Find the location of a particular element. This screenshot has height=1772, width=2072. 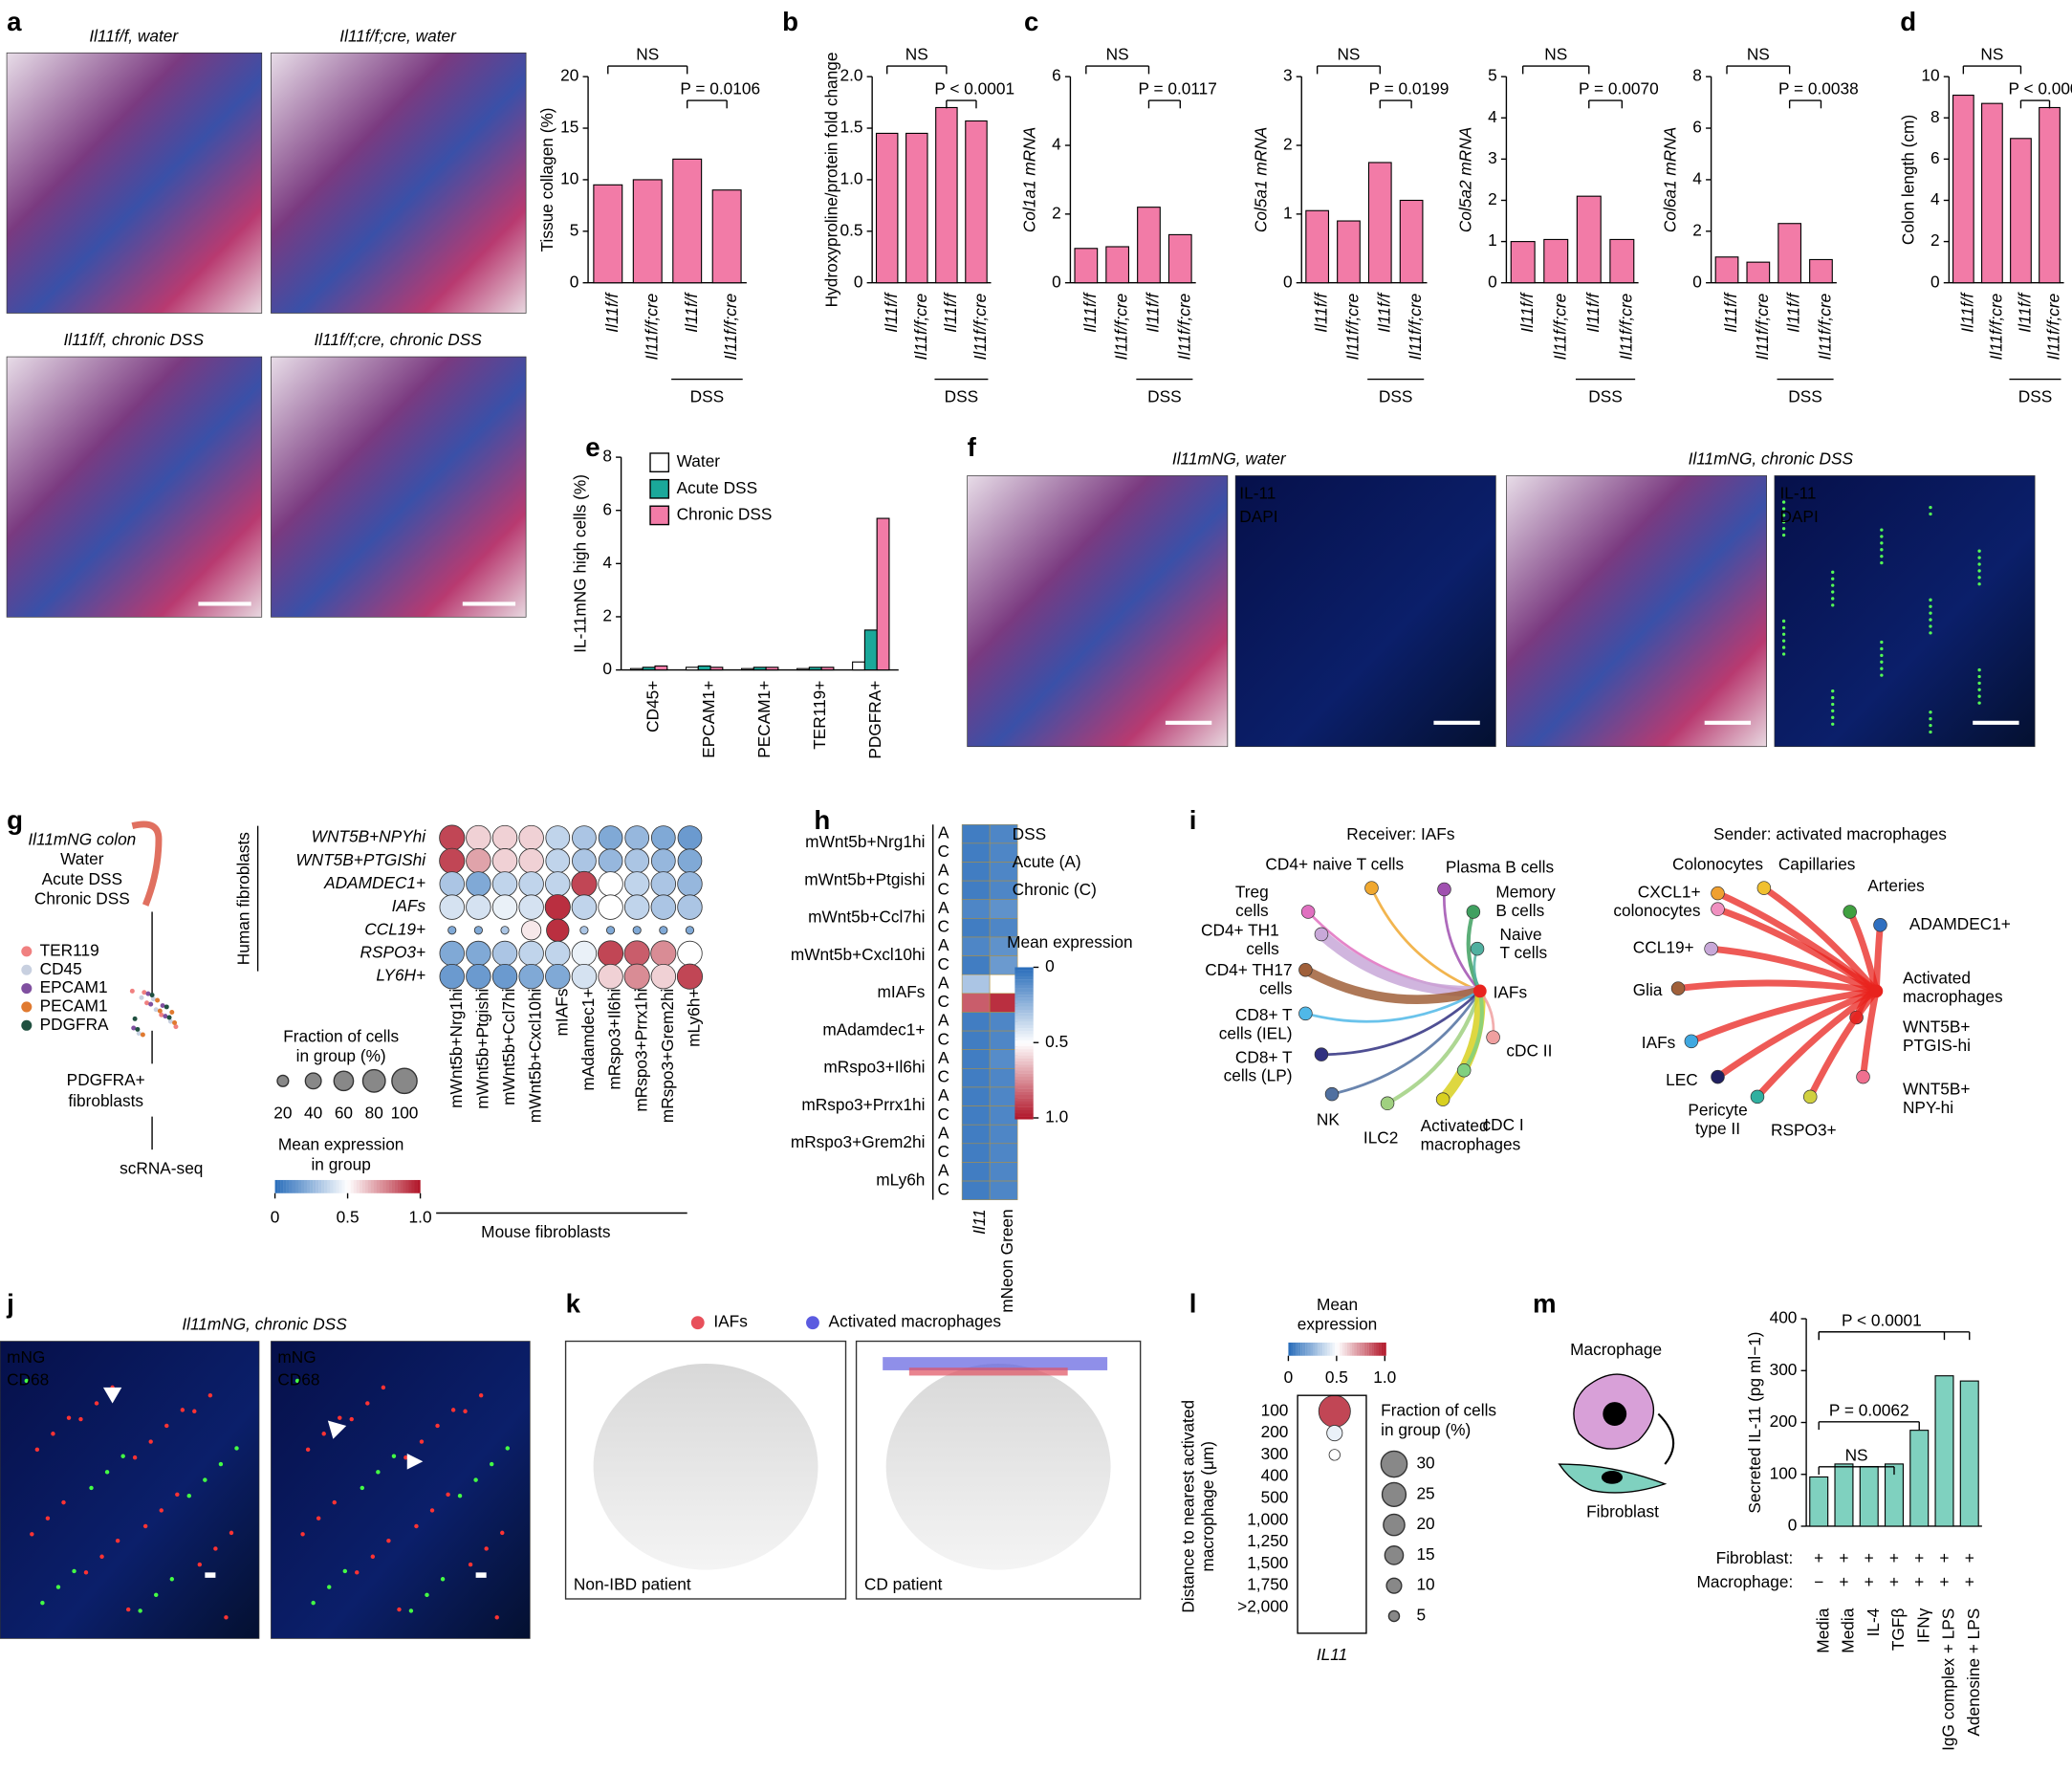

legend-label: CD45 is located at coordinates (61, 969).